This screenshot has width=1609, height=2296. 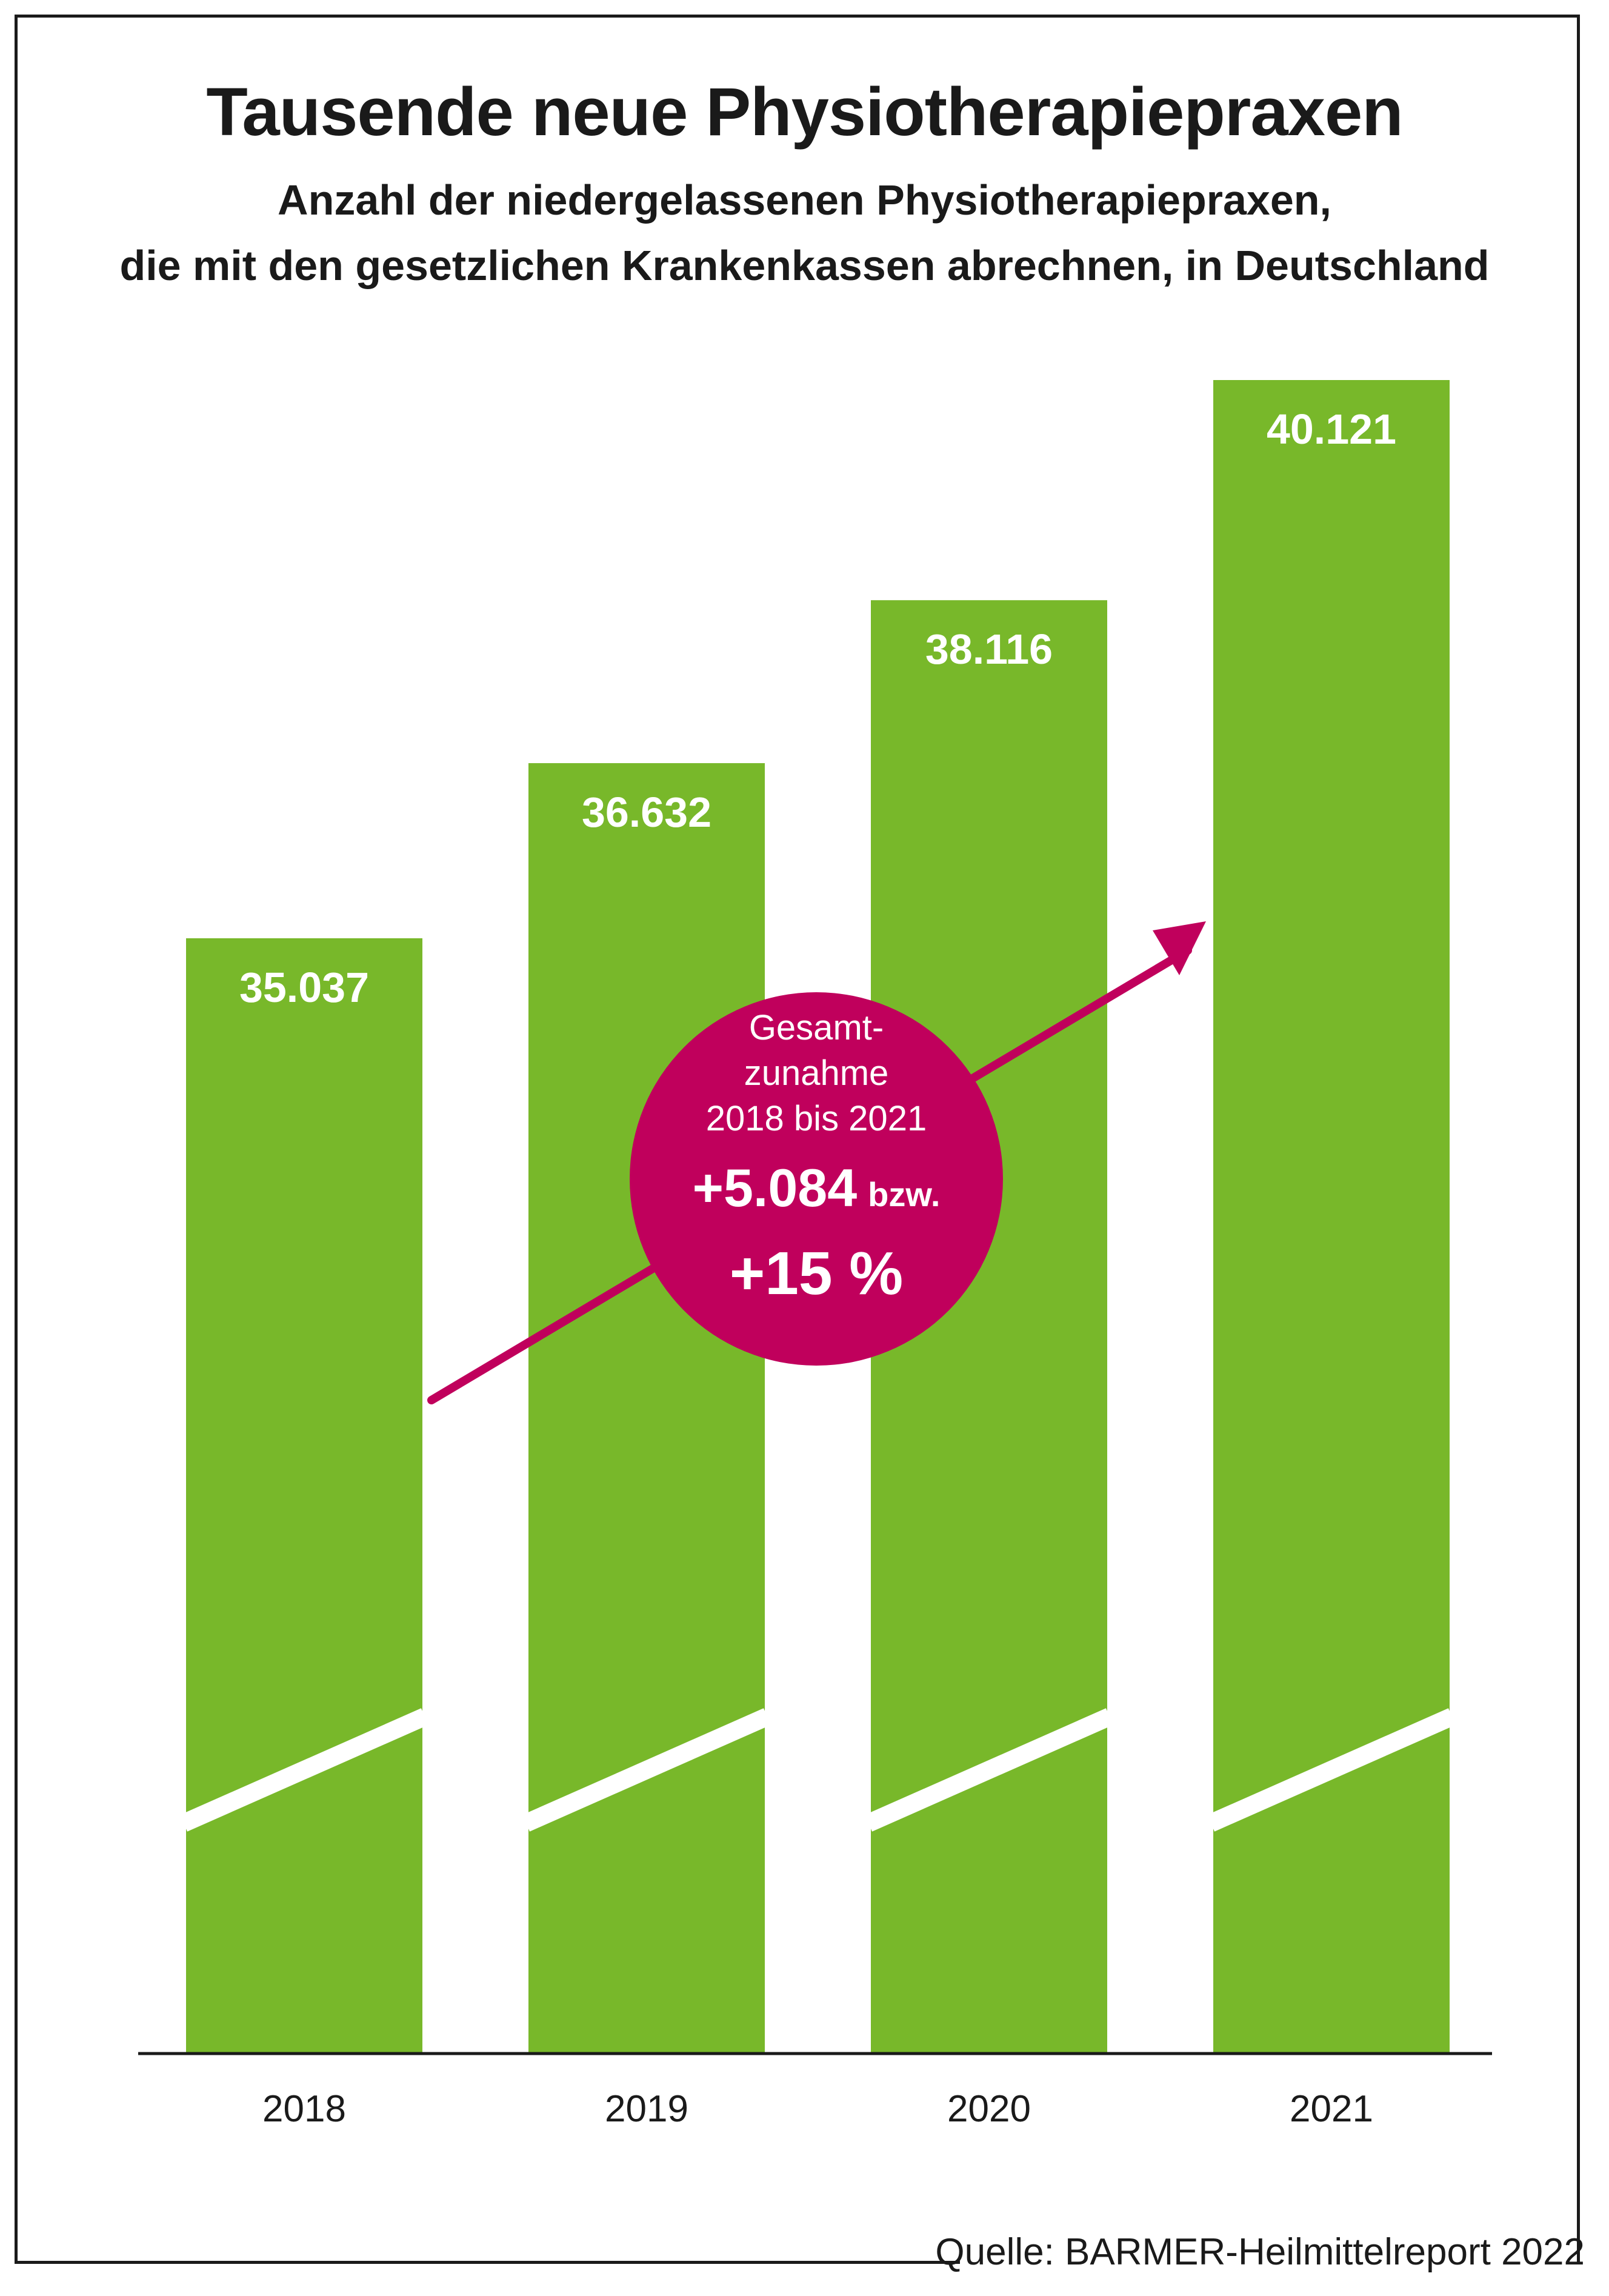 I want to click on frame-corner, so click(x=1578, y=2253).